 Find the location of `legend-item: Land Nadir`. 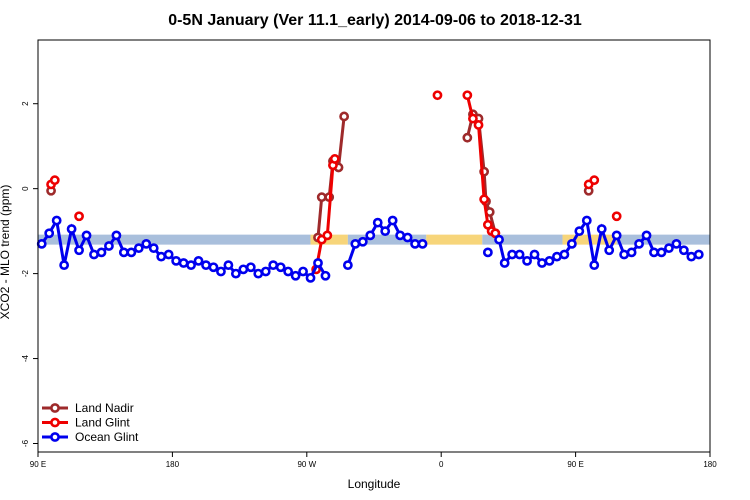

legend-item: Land Nadir is located at coordinates (88, 408).